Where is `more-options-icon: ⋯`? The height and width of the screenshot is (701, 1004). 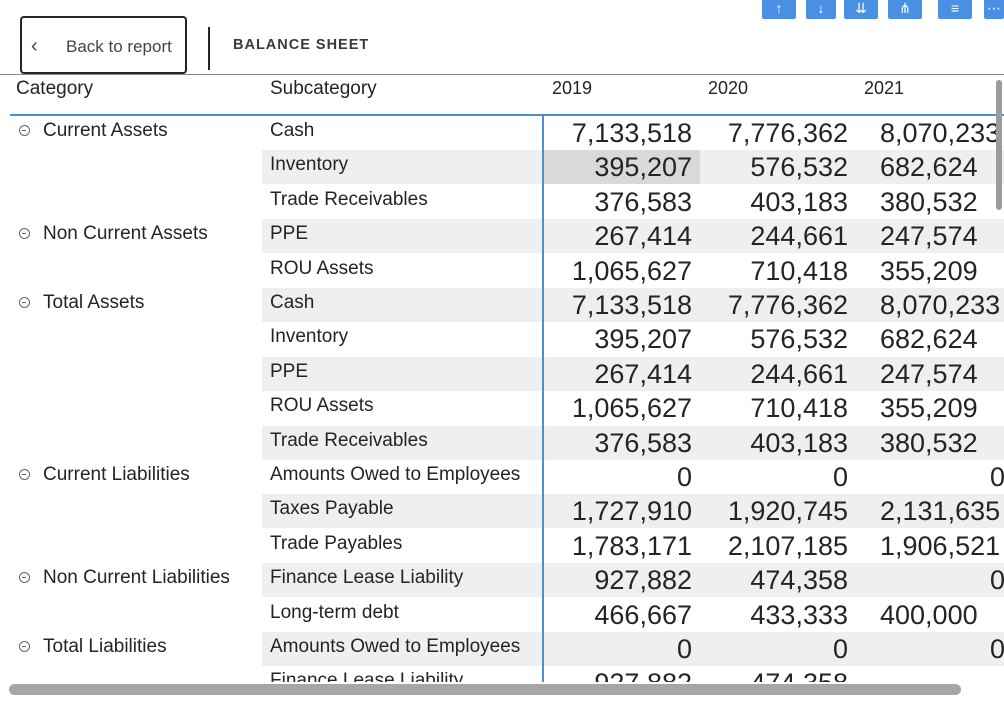
more-options-icon: ⋯ is located at coordinates (994, 9).